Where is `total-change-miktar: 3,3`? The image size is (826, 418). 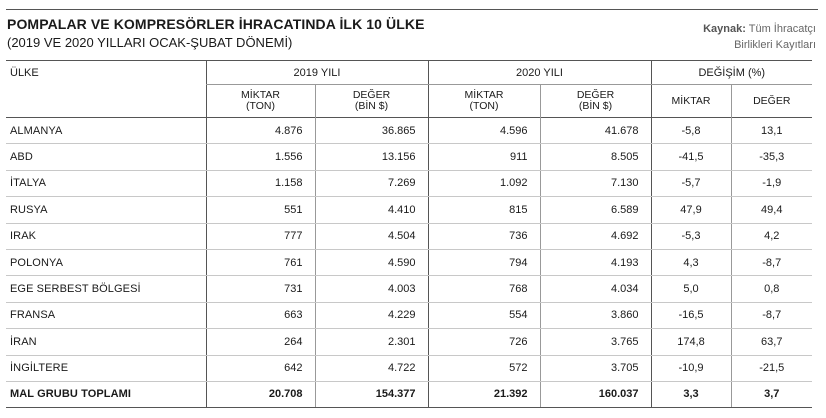
total-change-miktar: 3,3 is located at coordinates (690, 394).